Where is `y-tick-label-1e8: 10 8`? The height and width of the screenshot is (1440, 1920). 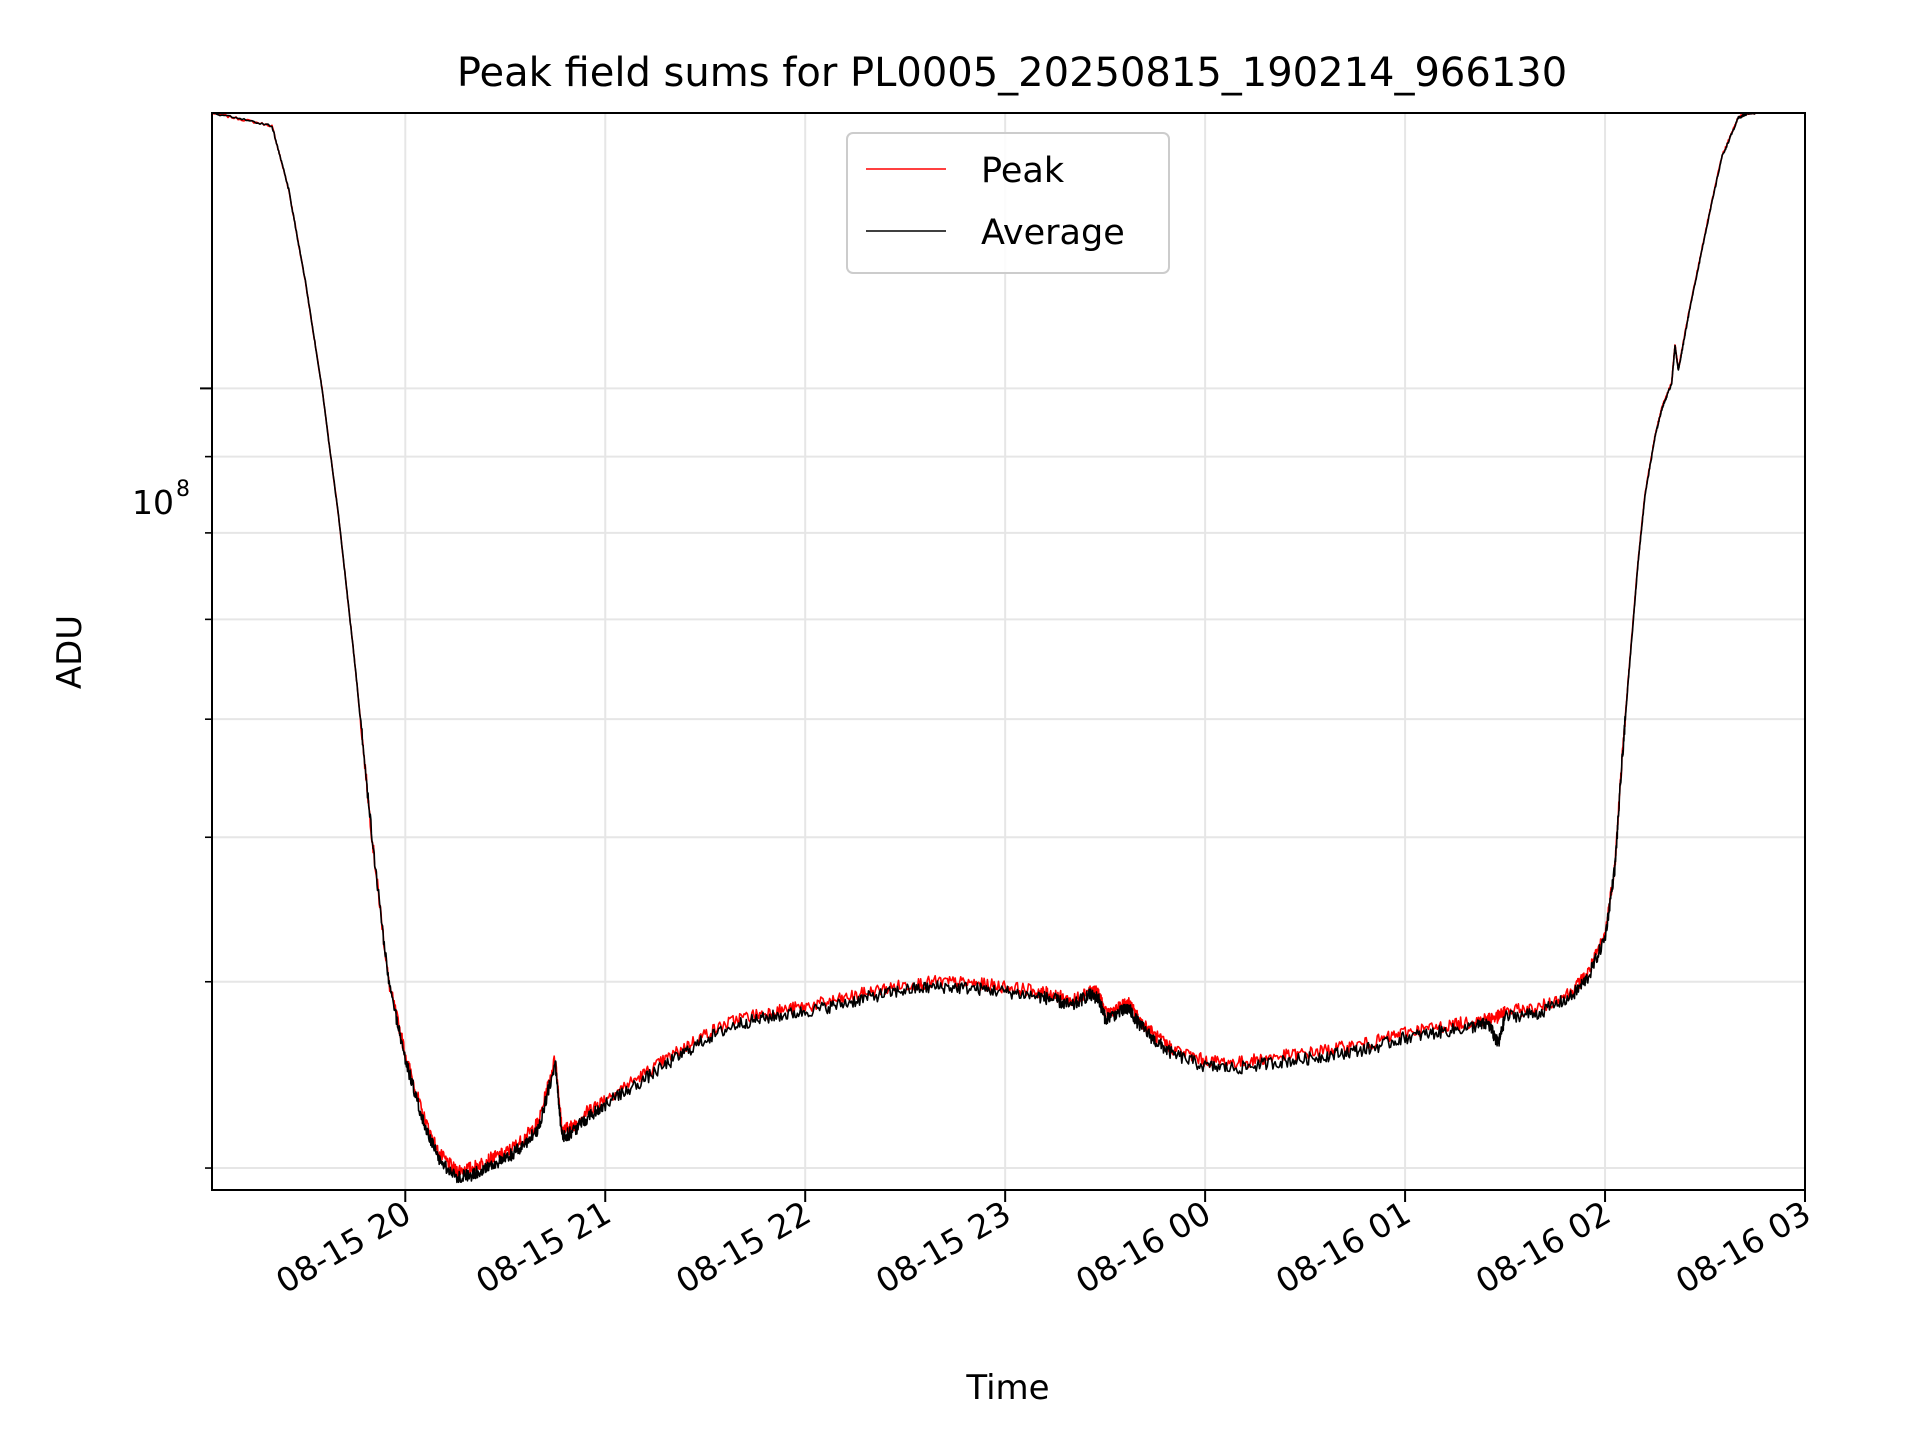 y-tick-label-1e8: 10 8 is located at coordinates (161, 499).